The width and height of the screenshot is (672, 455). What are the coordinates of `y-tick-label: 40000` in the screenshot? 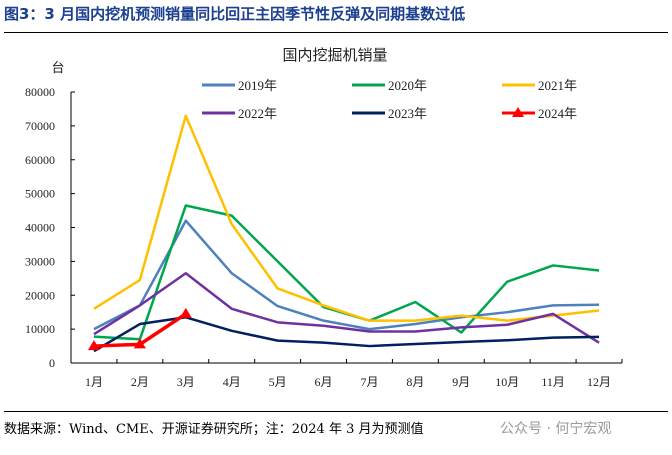 It's located at (40, 228).